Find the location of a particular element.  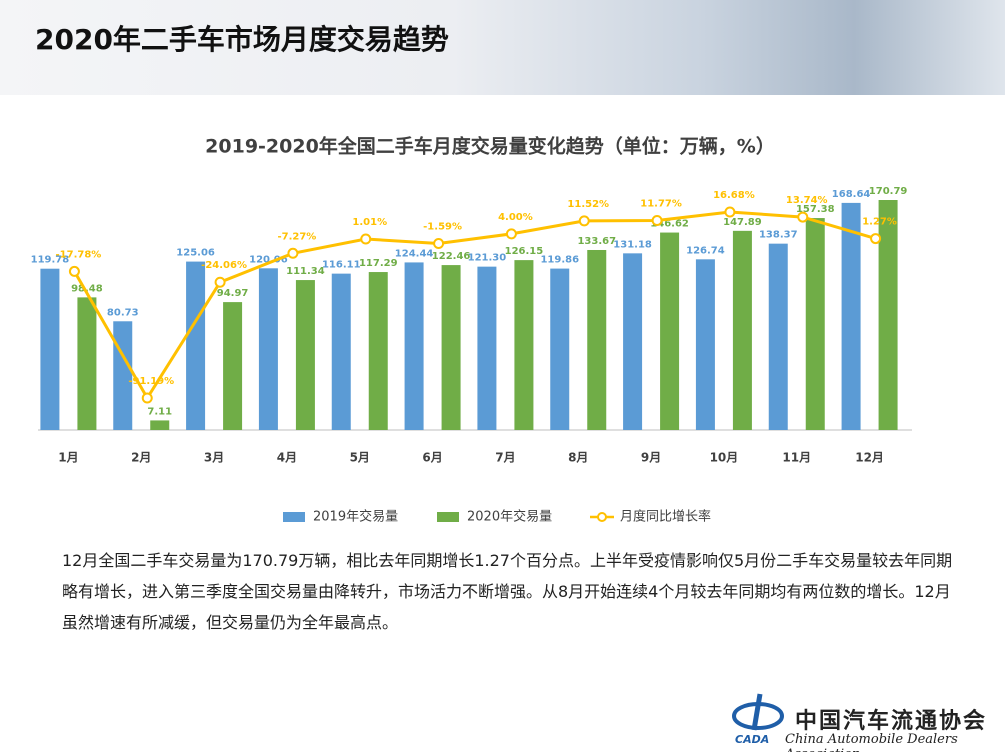

growth-label: -24.06% is located at coordinates (224, 265).